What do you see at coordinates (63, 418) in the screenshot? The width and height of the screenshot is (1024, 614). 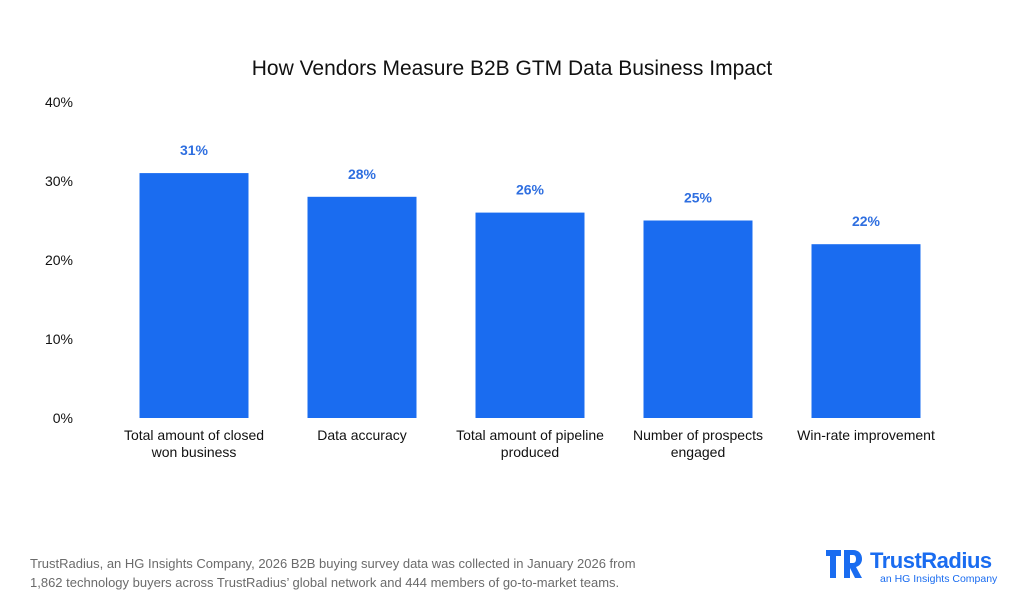 I see `y-tick-label: 0%` at bounding box center [63, 418].